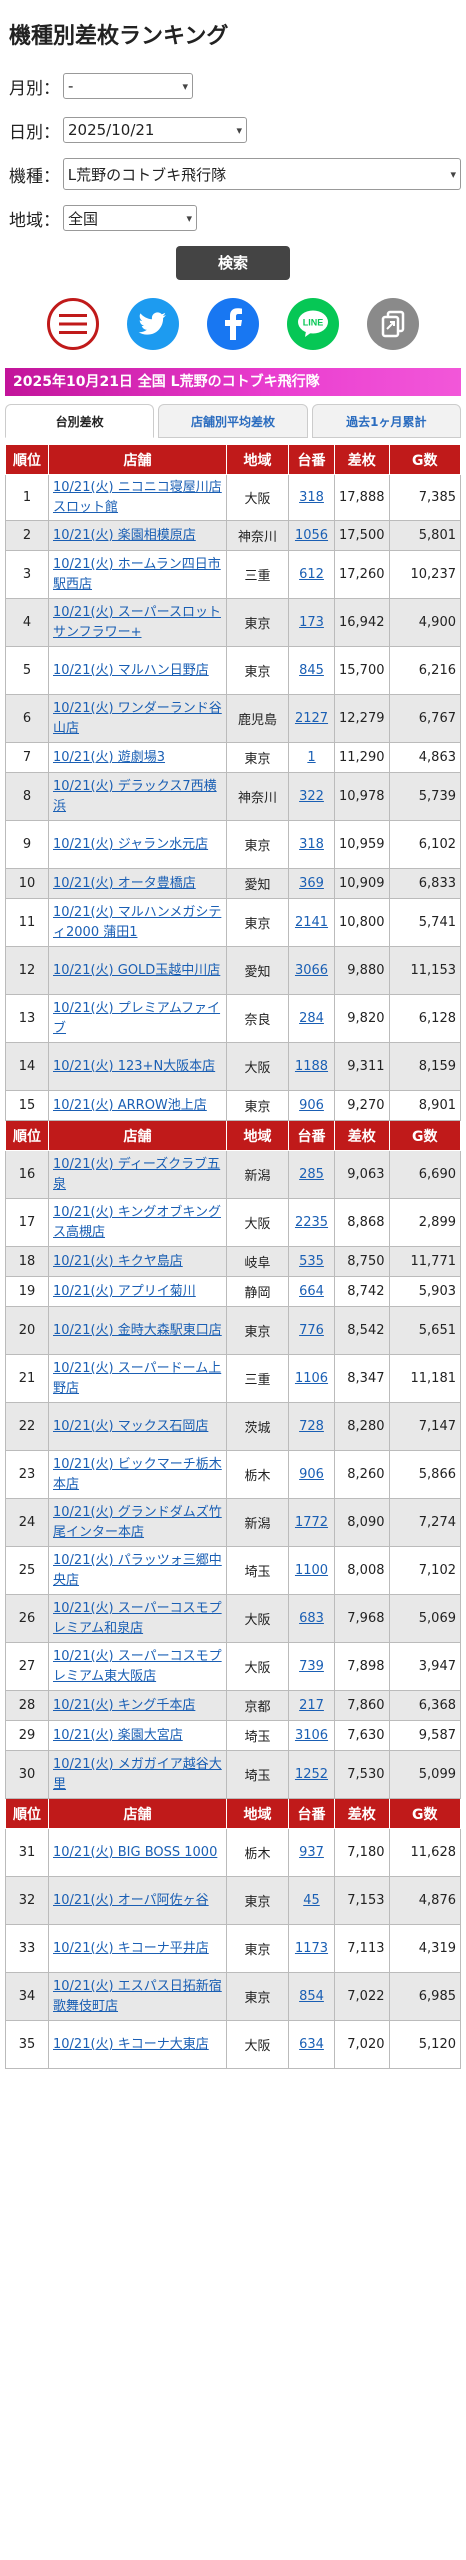  I want to click on unit-cell: 2141, so click(311, 922).